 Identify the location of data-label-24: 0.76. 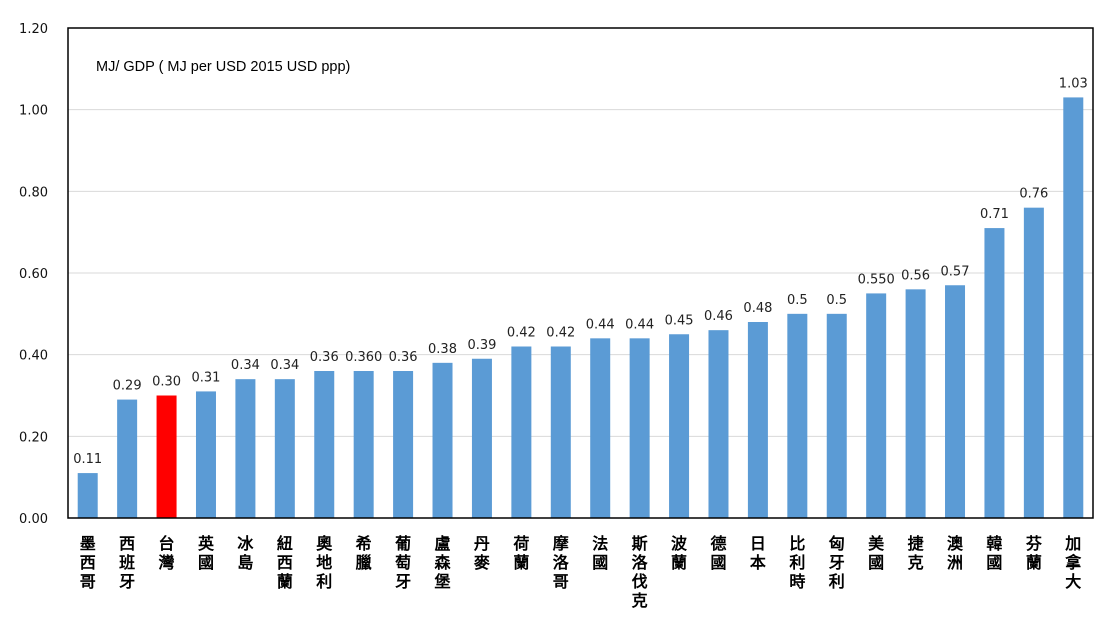
(1033, 194).